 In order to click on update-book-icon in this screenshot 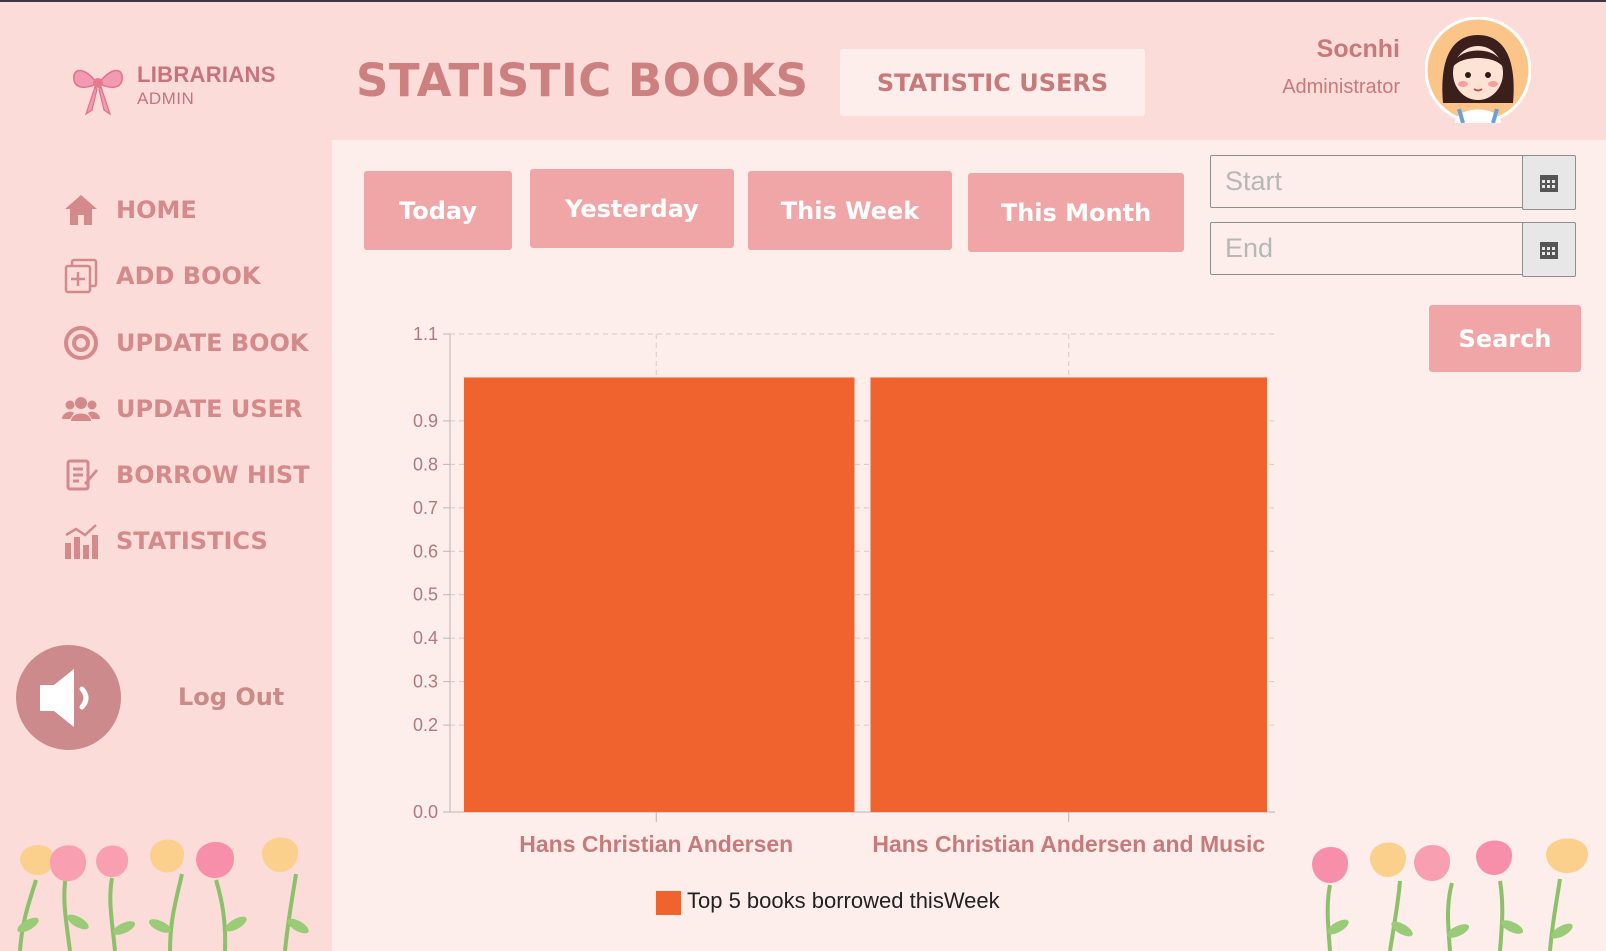, I will do `click(81, 343)`.